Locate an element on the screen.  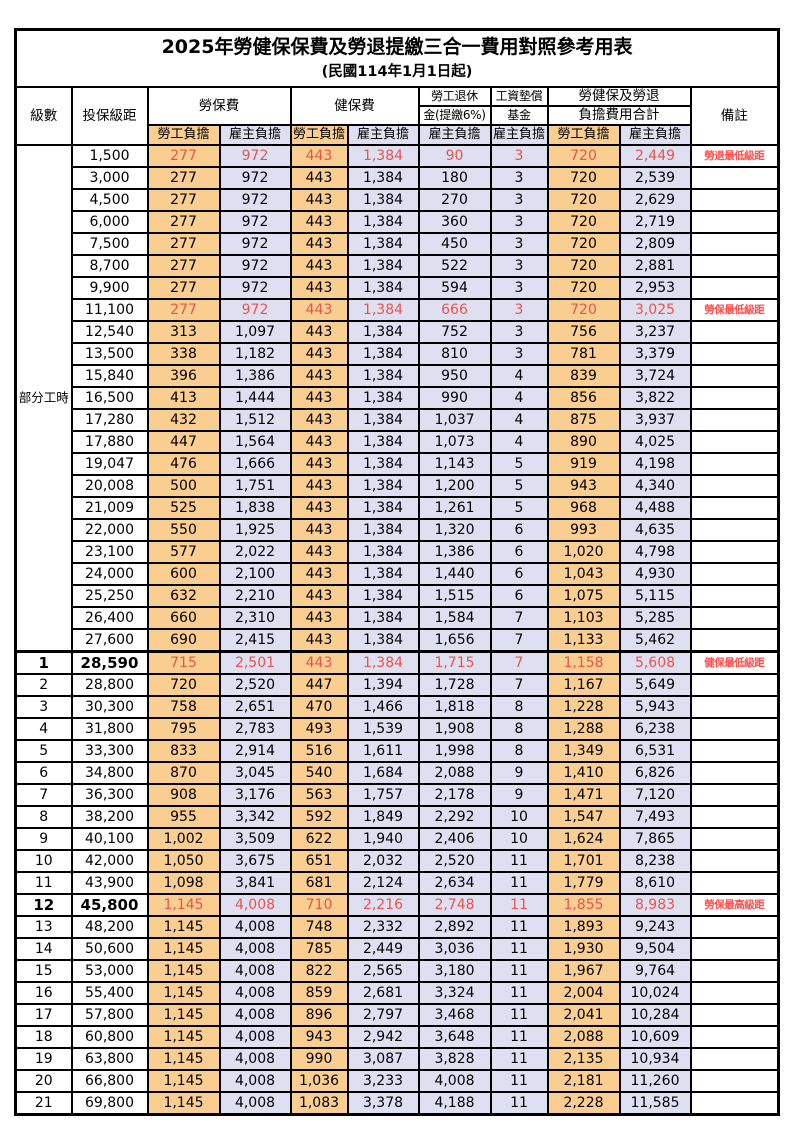
labor-employer-cell: 1,182 is located at coordinates (255, 354).